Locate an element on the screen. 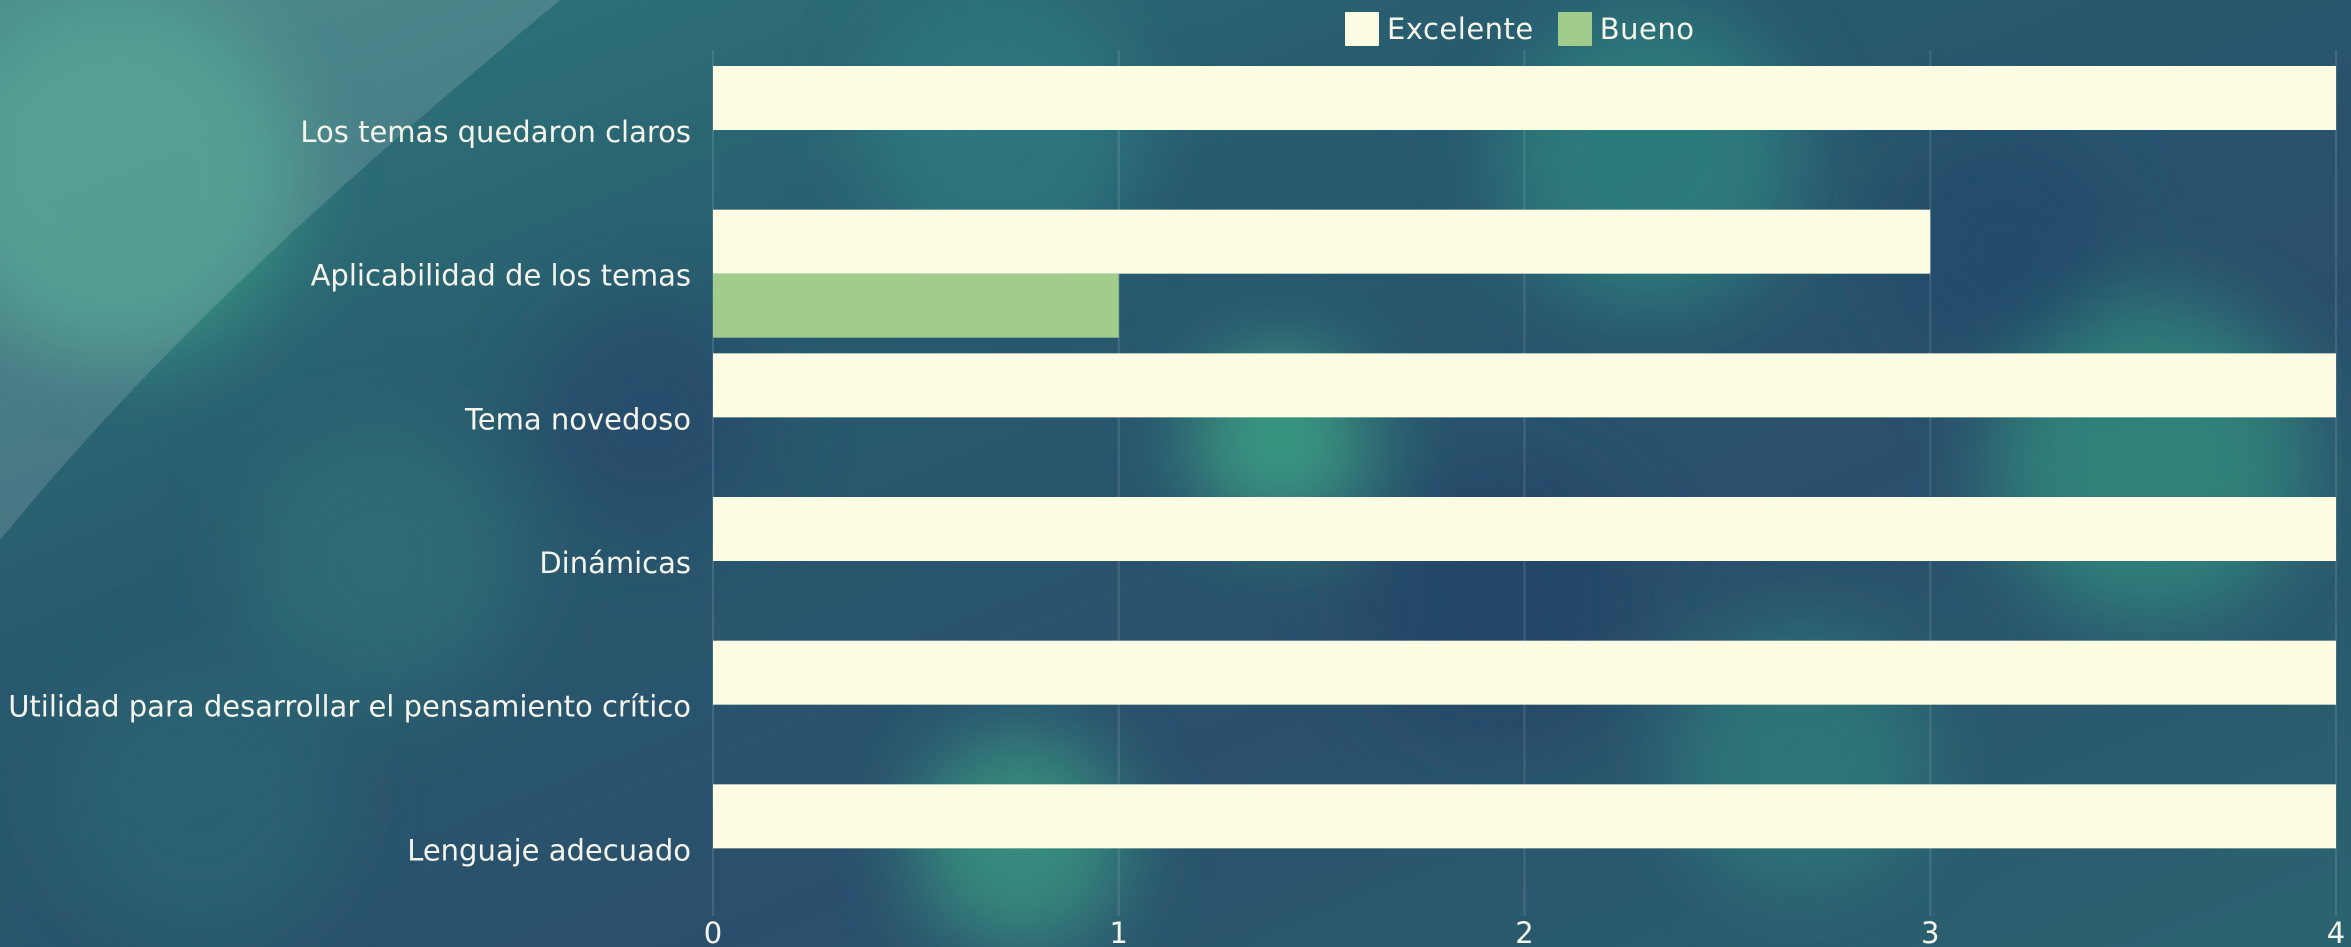 The height and width of the screenshot is (947, 2351). legend-item-excelente: Excelente is located at coordinates (1439, 29).